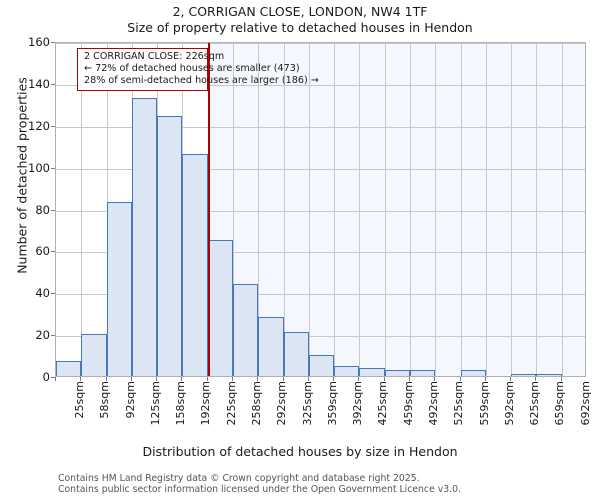 This screenshot has width=600, height=500. I want to click on x-tick-label: 325sqm, so click(307, 403).